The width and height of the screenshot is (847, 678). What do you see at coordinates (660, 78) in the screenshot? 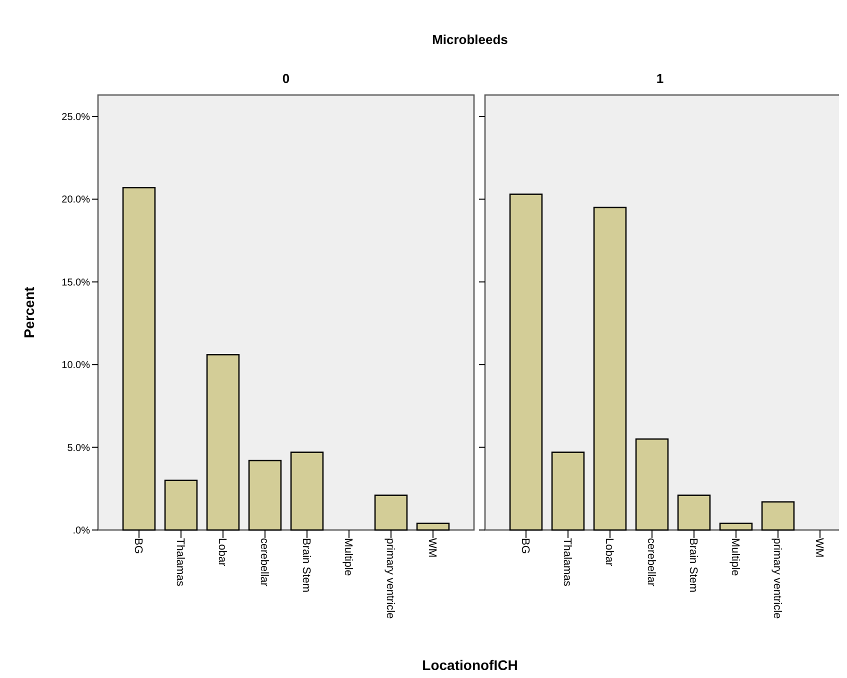
I see `chart-subtitle: 1` at bounding box center [660, 78].